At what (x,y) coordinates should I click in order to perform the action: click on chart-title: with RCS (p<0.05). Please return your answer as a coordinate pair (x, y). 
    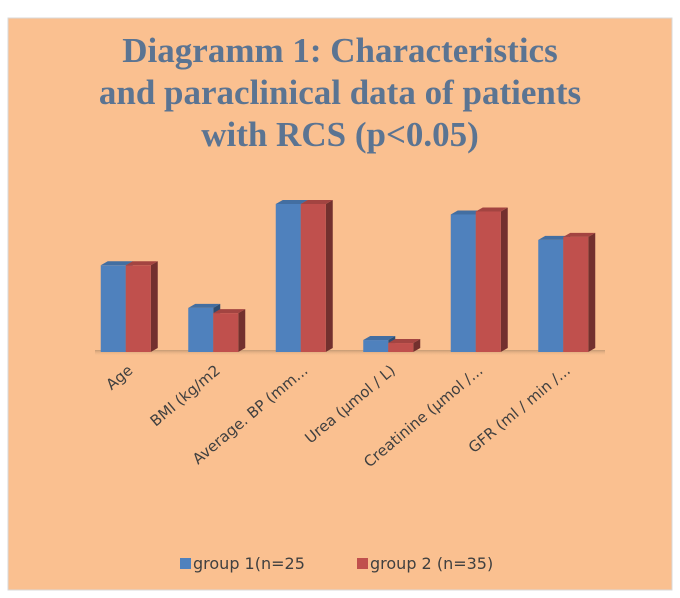
    Looking at the image, I should click on (340, 134).